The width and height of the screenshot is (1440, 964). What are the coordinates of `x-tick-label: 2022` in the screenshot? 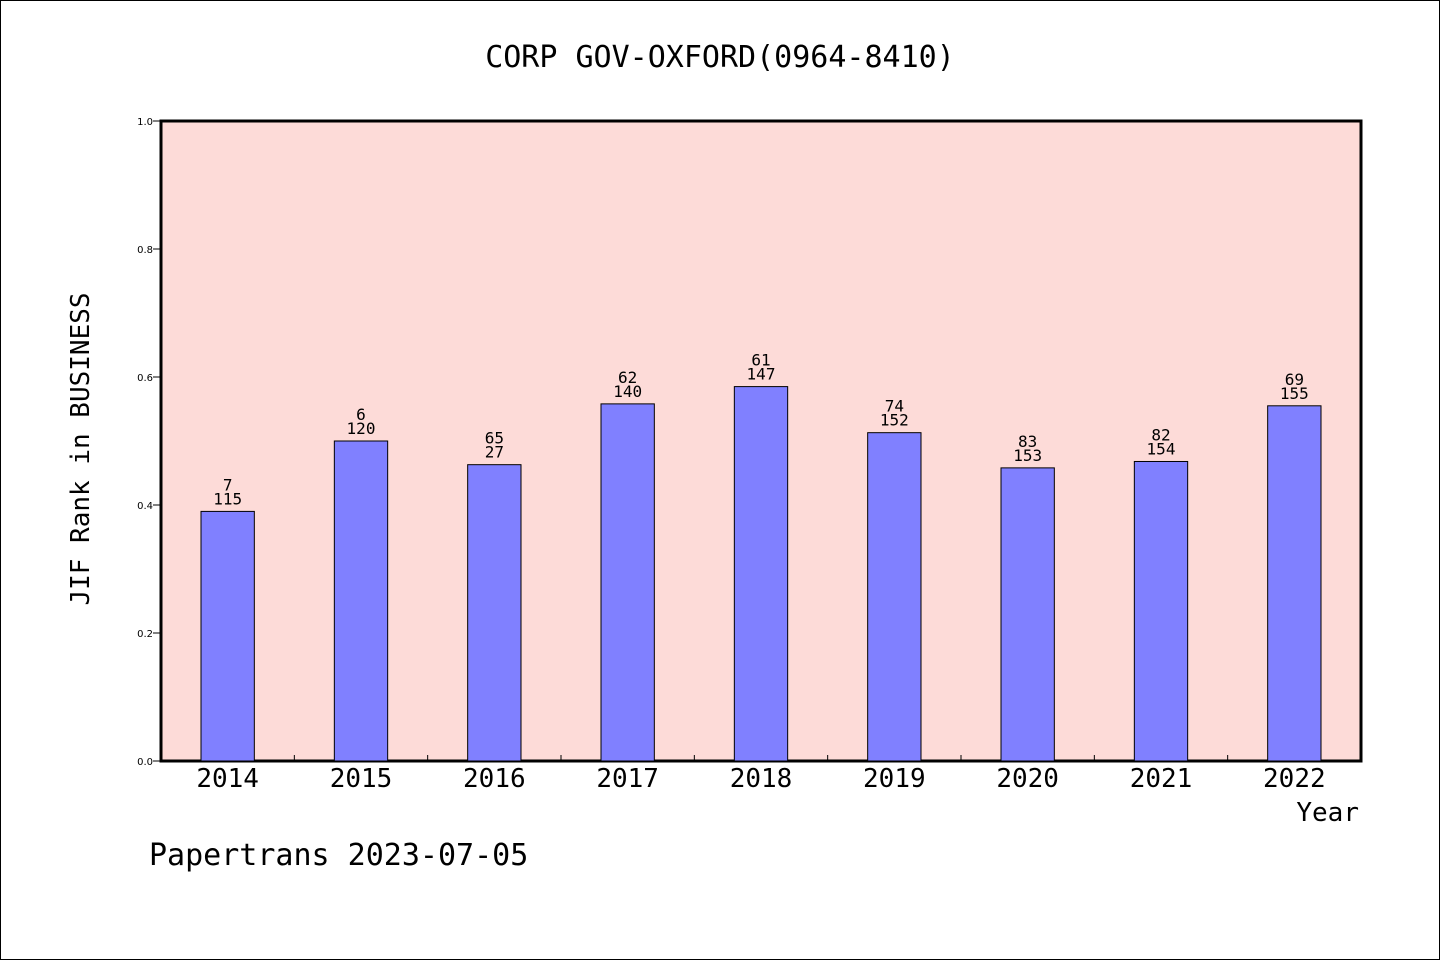 It's located at (1294, 779).